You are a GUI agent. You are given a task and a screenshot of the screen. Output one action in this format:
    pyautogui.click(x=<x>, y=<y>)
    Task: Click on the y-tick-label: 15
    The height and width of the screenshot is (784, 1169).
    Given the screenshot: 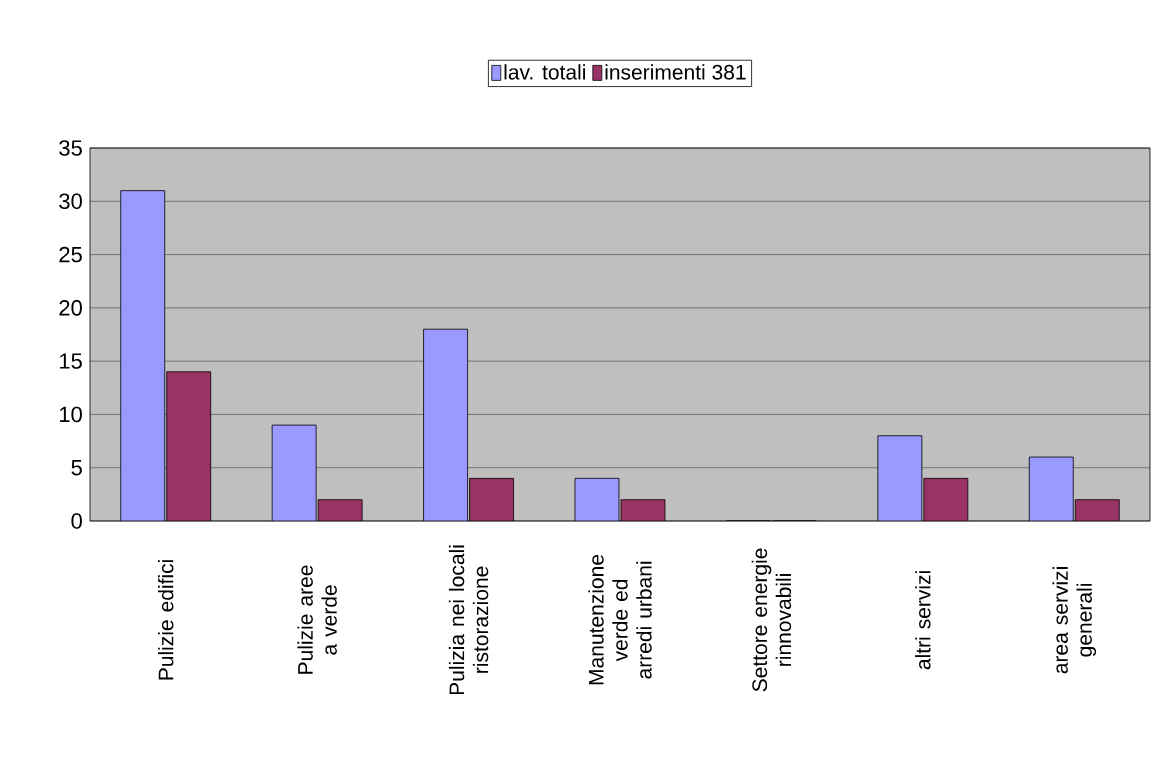 What is the action you would take?
    pyautogui.click(x=71, y=361)
    